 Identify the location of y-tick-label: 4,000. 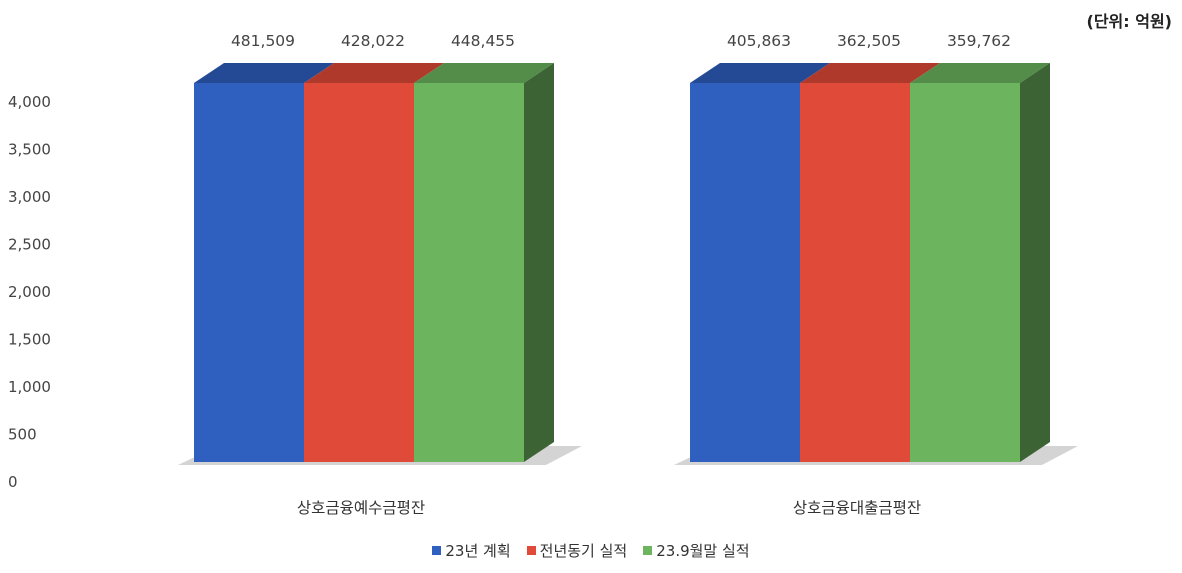
(29, 102).